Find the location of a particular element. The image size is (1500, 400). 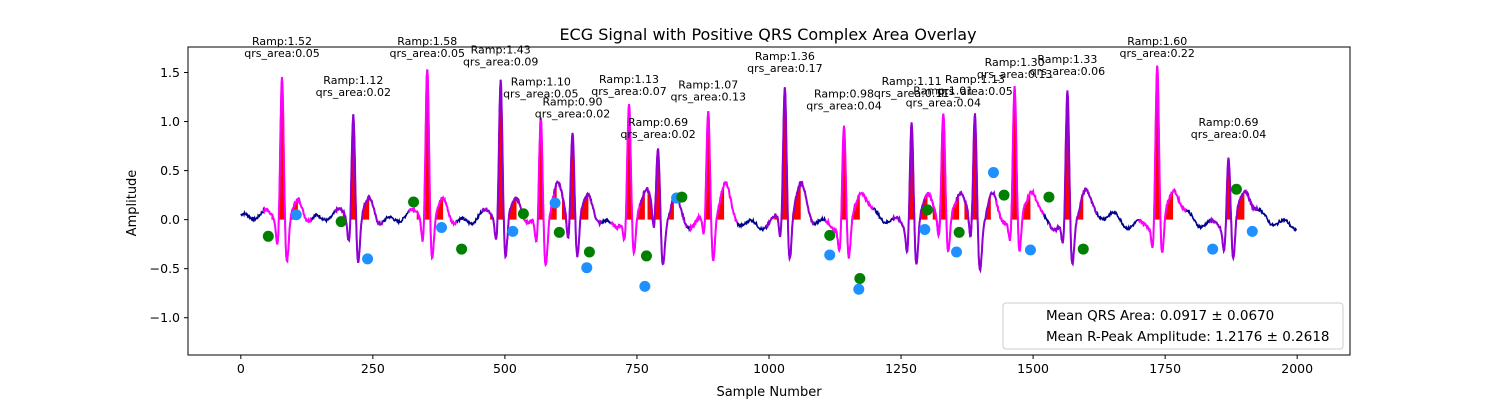

y-tick-label: 0.5 is located at coordinates (170, 170).